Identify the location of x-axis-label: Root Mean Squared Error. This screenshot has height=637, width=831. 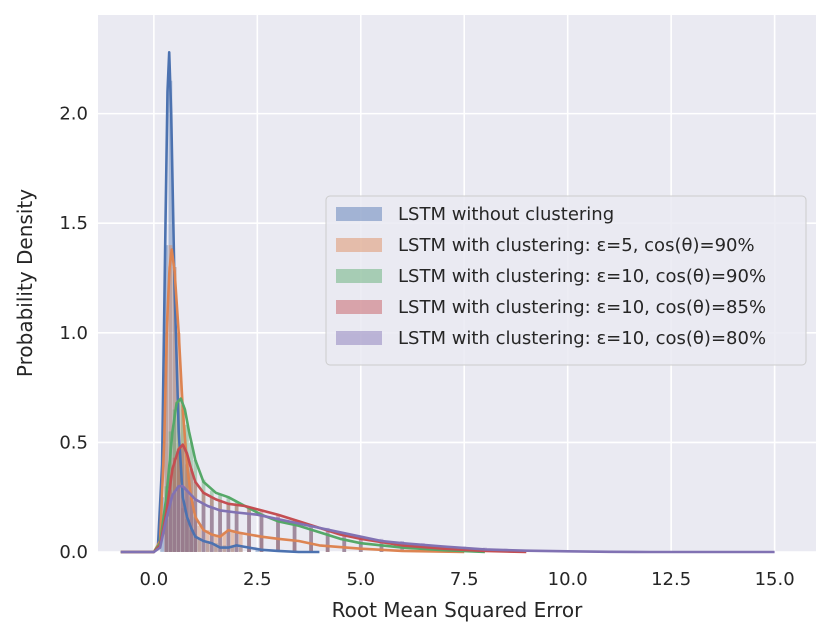
(458, 610).